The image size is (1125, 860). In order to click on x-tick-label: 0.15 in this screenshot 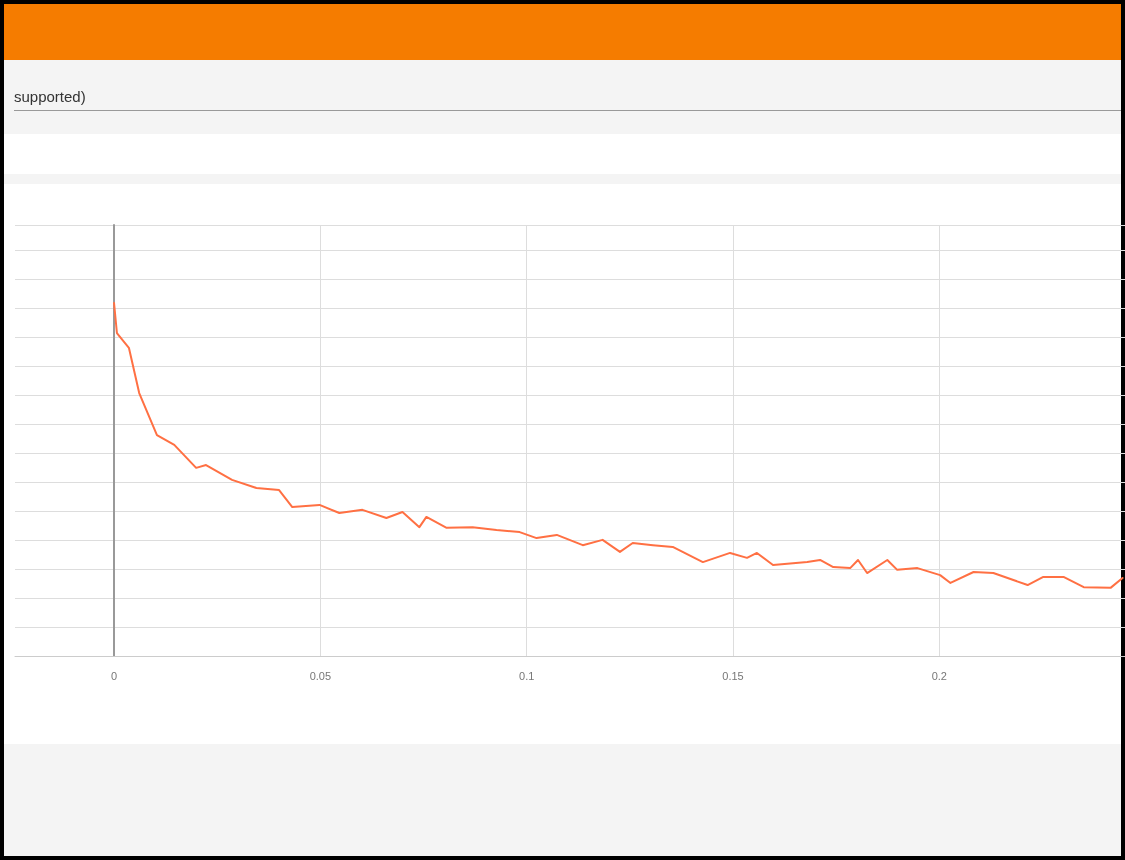, I will do `click(733, 675)`.